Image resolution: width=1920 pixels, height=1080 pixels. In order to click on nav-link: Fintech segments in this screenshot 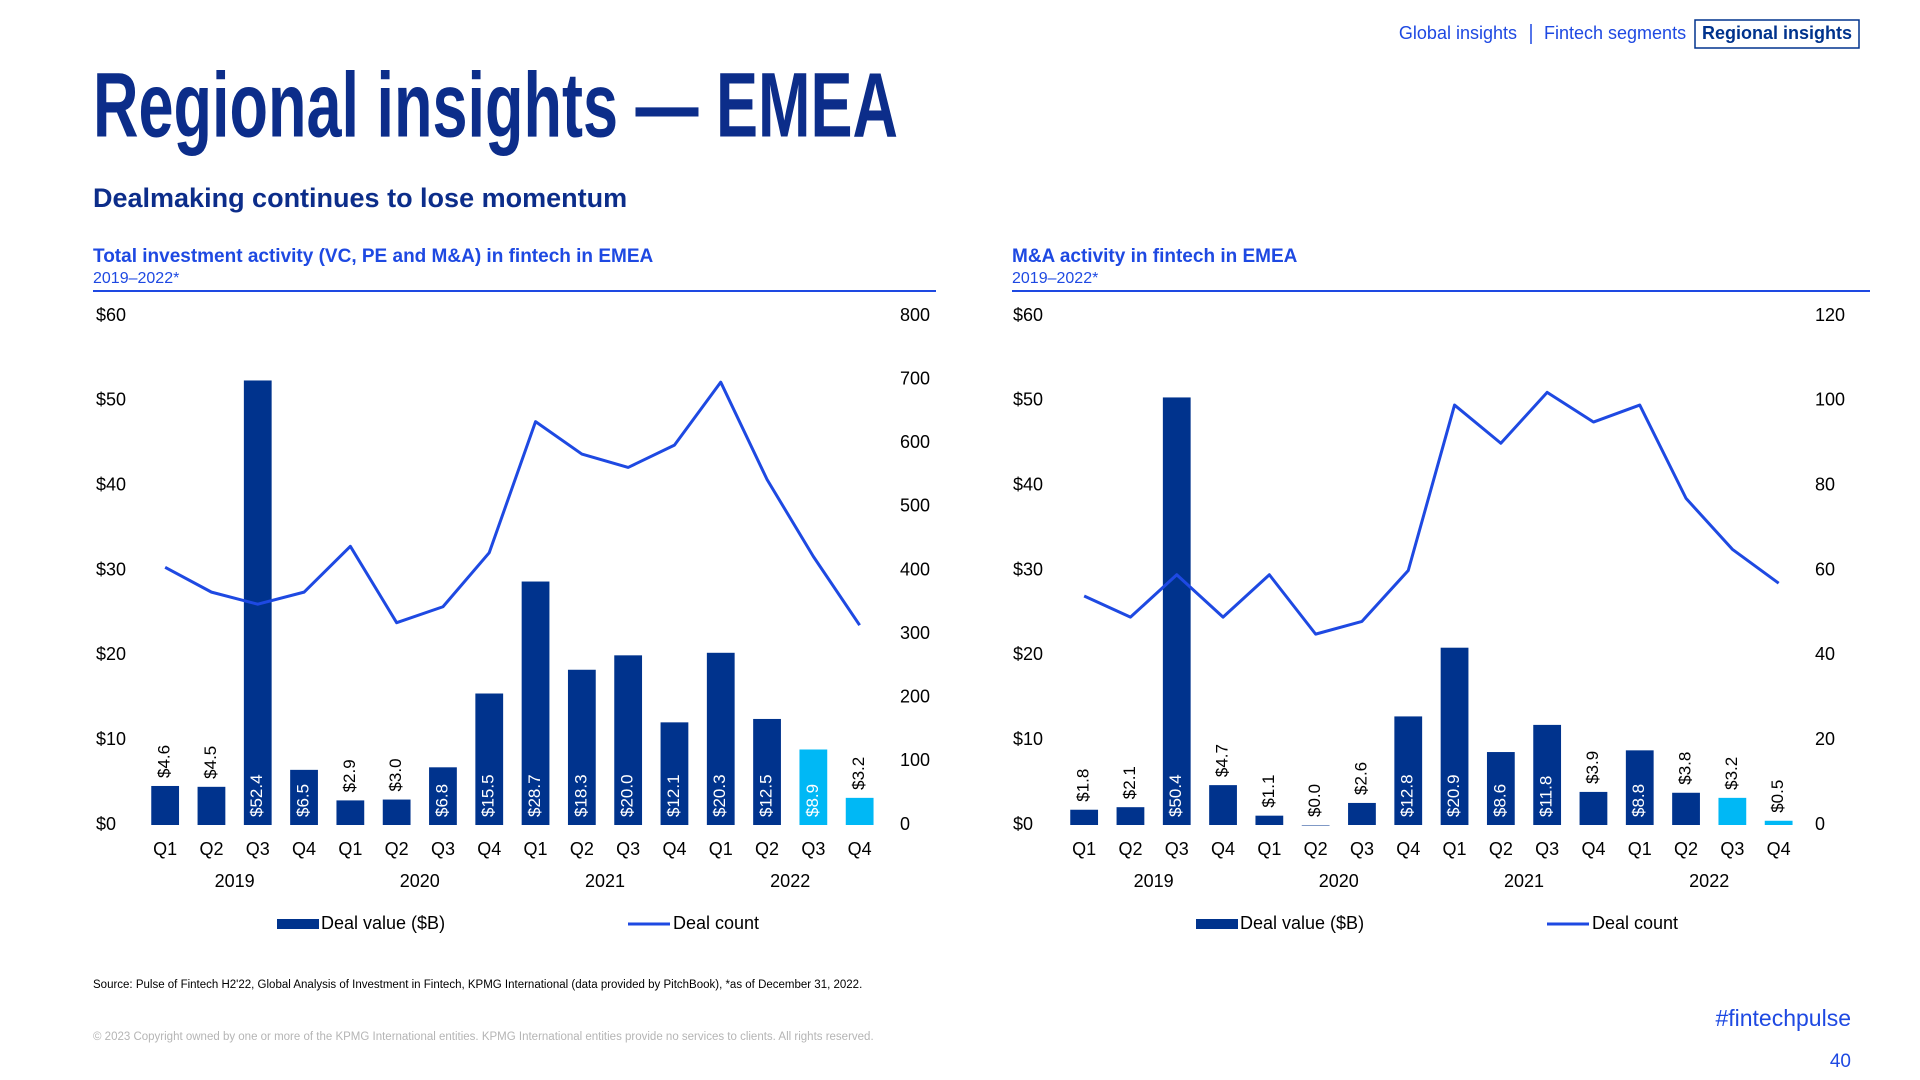, I will do `click(1615, 33)`.